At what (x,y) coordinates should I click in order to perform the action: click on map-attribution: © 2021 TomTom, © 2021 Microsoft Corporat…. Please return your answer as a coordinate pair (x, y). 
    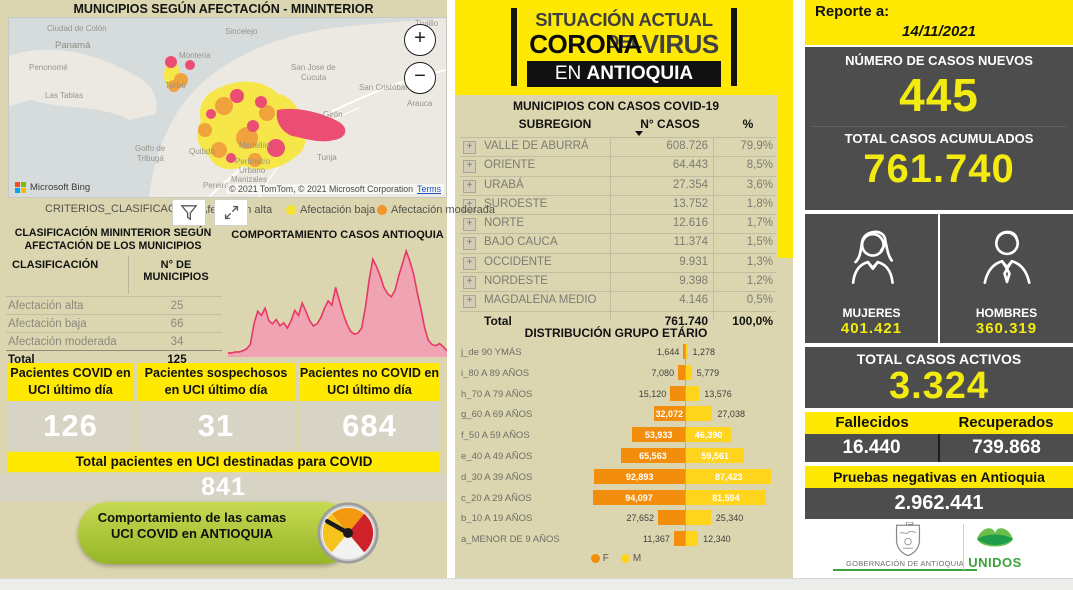
    Looking at the image, I should click on (335, 189).